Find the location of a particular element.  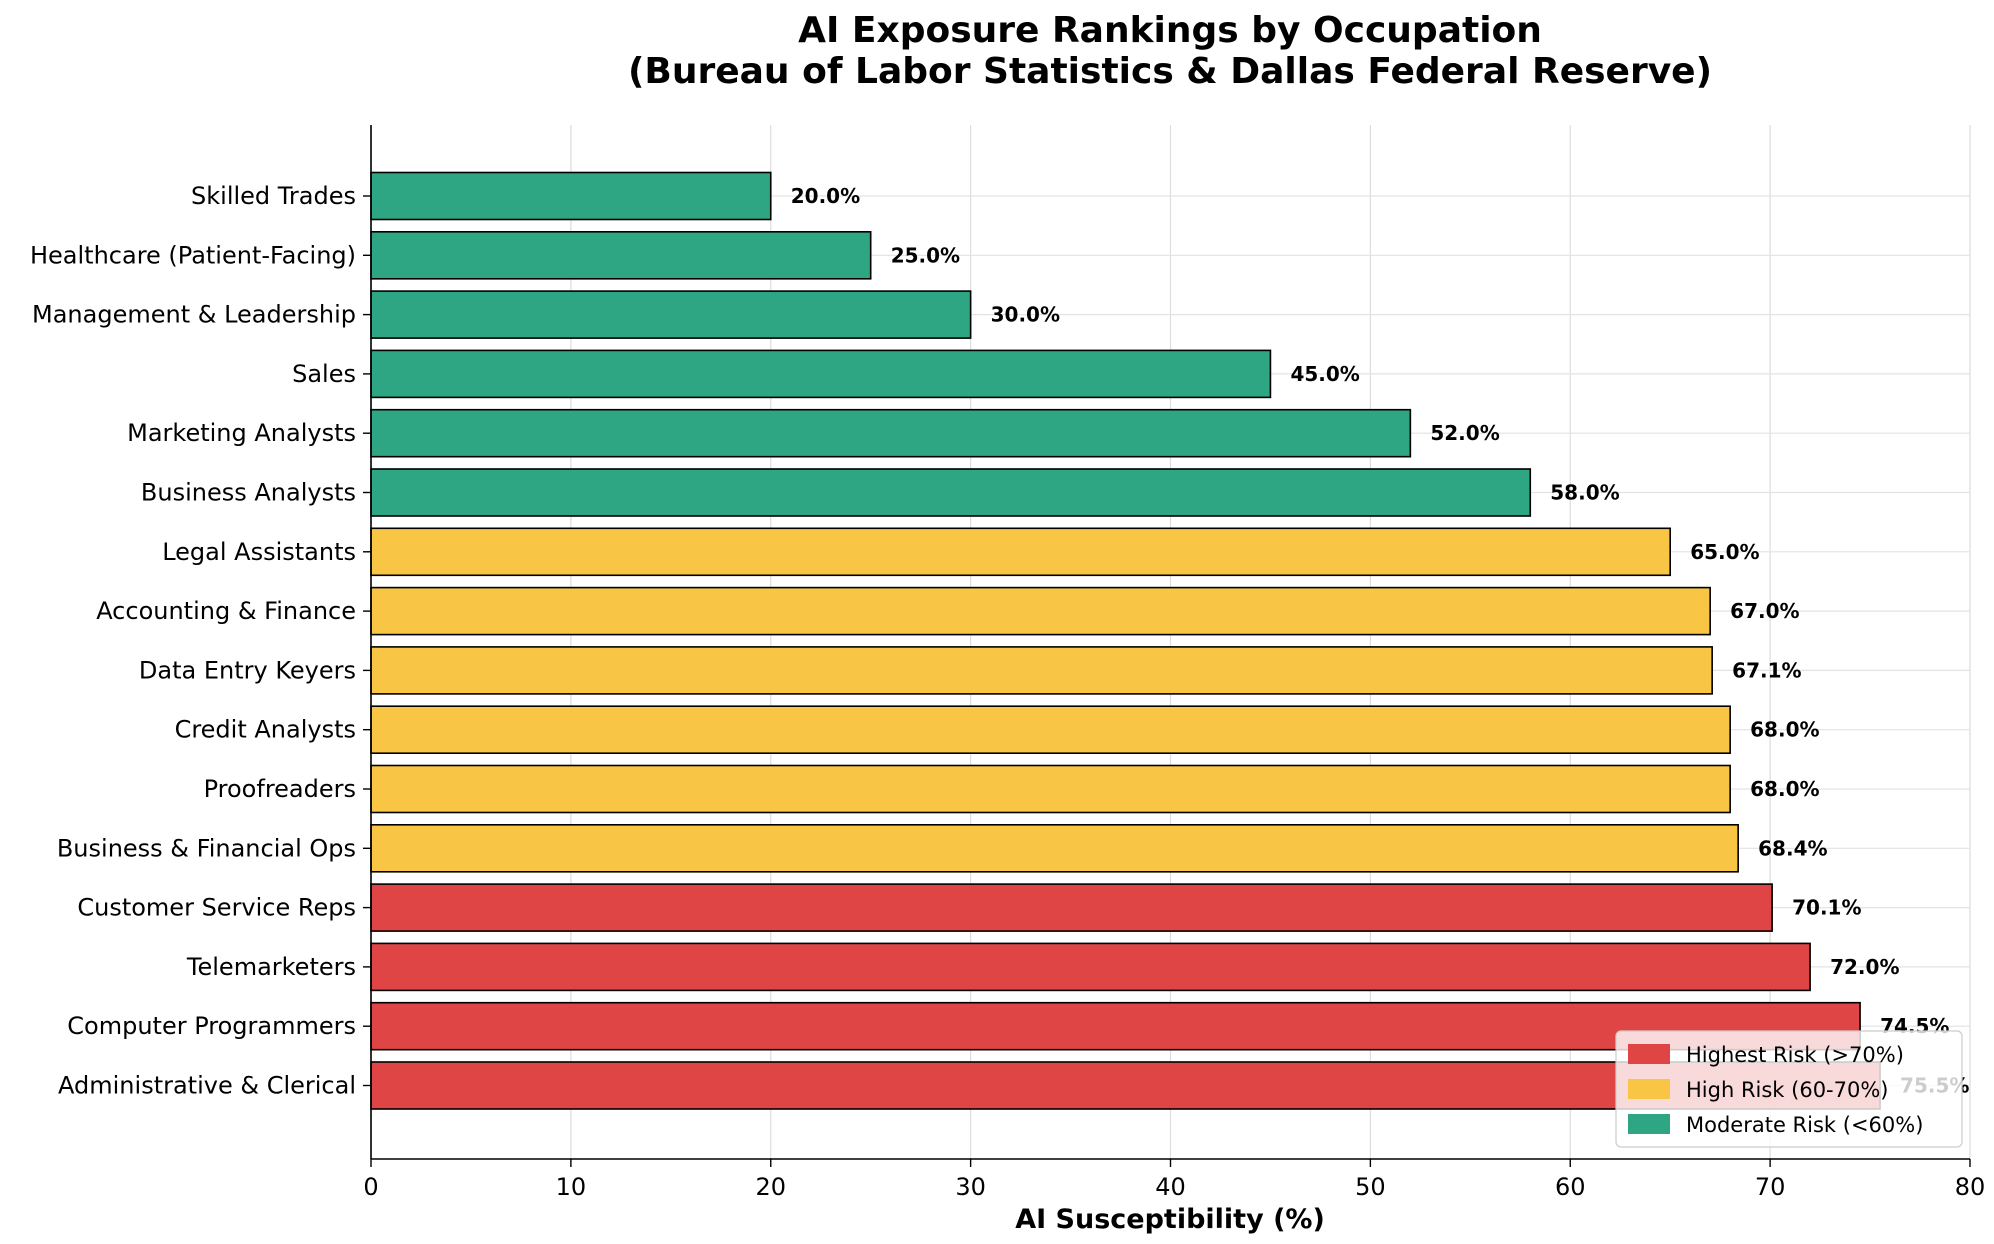

y-tick-label: Accounting & Finance is located at coordinates (226, 611).